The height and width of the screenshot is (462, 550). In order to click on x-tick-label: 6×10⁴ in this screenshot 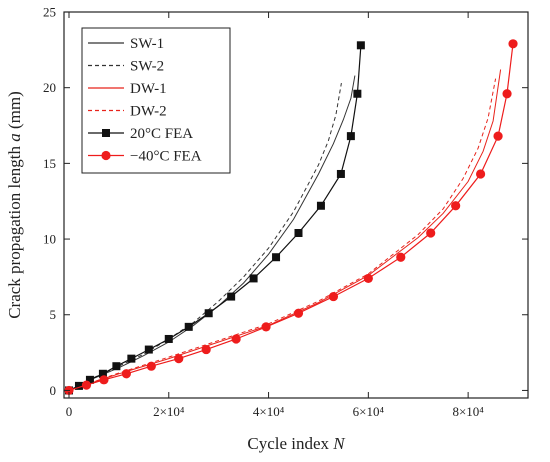, I will do `click(369, 411)`.